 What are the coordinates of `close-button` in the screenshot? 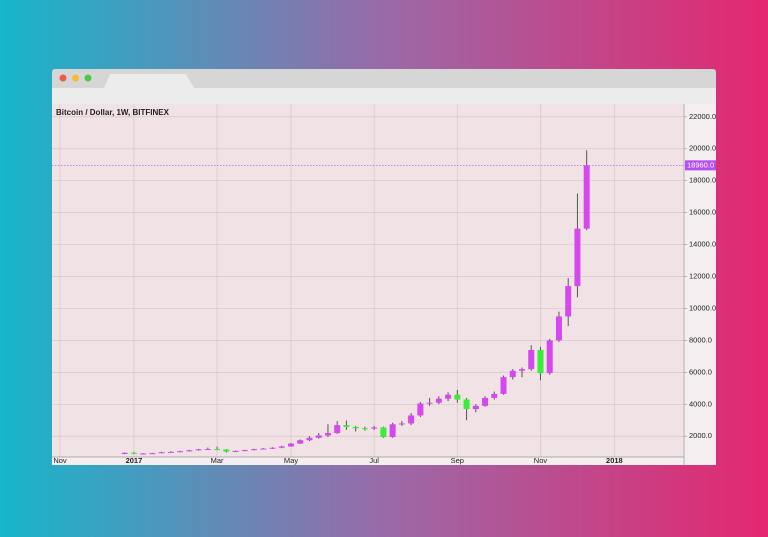 It's located at (63, 78).